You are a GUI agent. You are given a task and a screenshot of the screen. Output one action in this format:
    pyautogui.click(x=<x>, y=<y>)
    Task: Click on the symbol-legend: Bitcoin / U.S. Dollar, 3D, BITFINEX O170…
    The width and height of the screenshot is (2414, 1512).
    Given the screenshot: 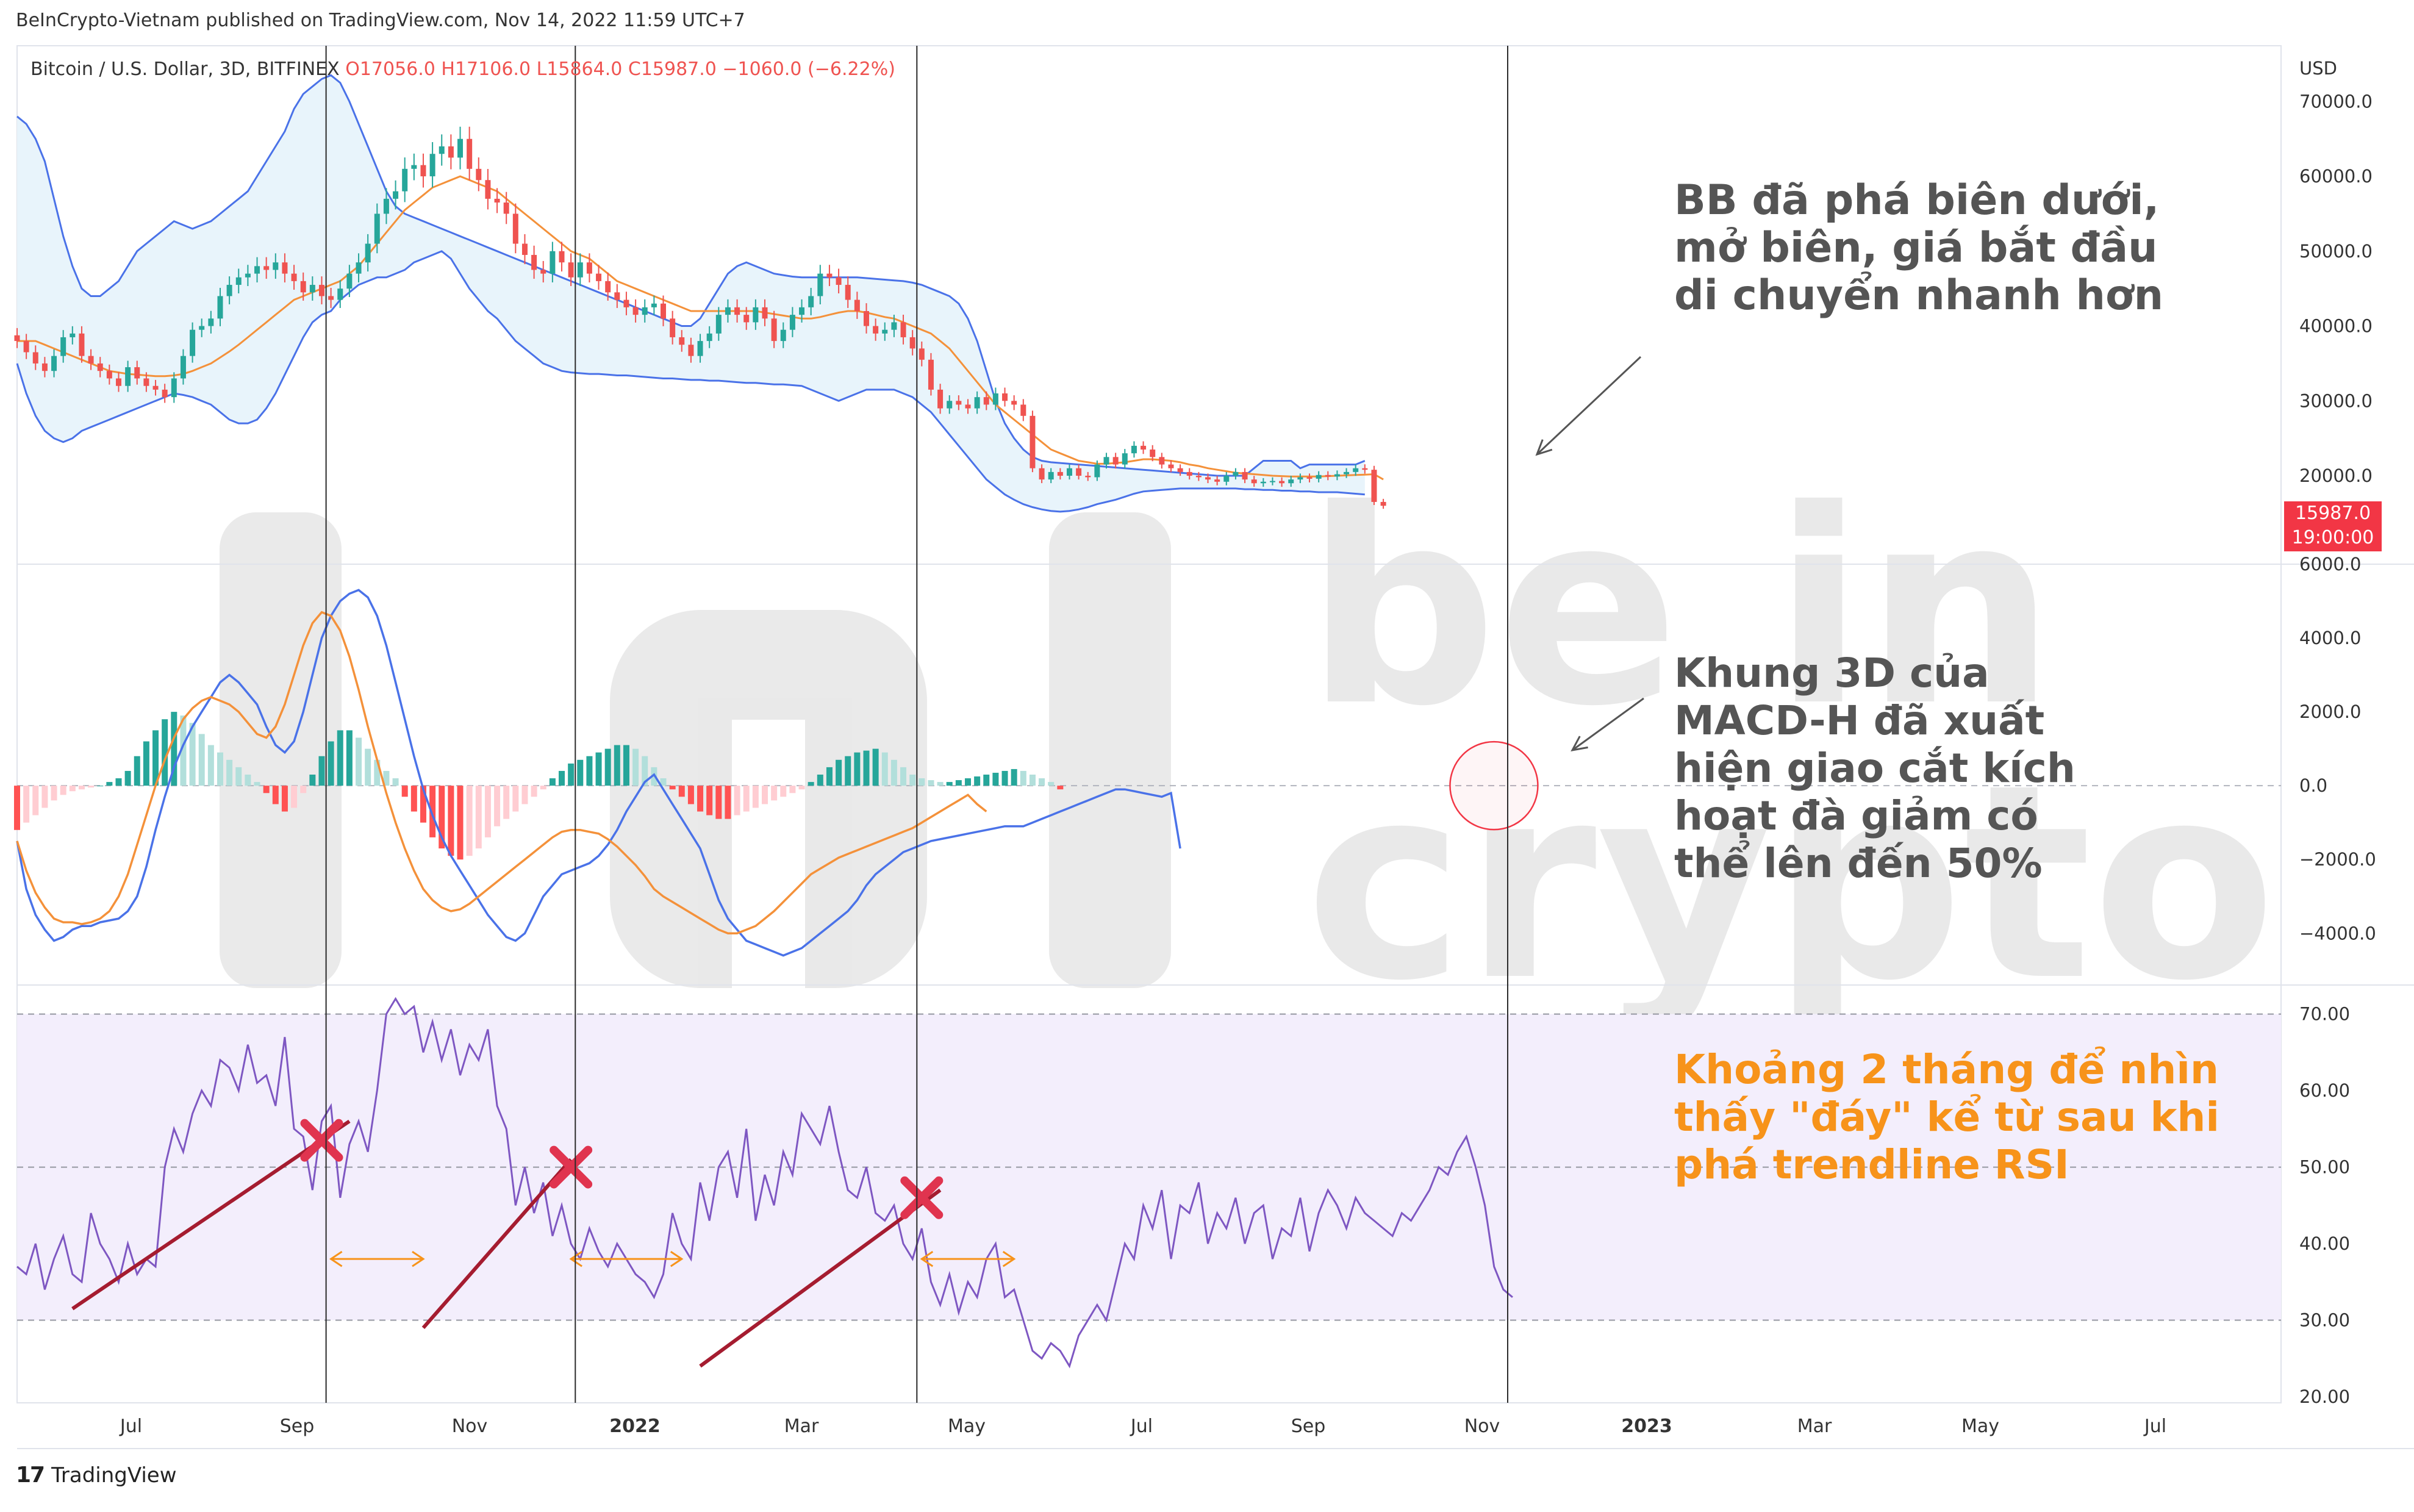 What is the action you would take?
    pyautogui.click(x=463, y=69)
    